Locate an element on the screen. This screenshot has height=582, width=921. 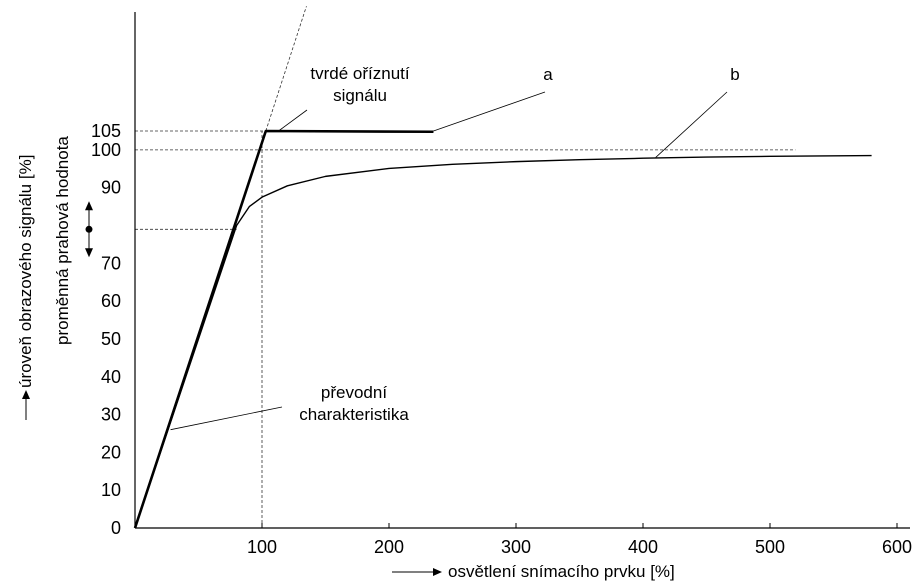
x-tick-label: 600 is located at coordinates (897, 547).